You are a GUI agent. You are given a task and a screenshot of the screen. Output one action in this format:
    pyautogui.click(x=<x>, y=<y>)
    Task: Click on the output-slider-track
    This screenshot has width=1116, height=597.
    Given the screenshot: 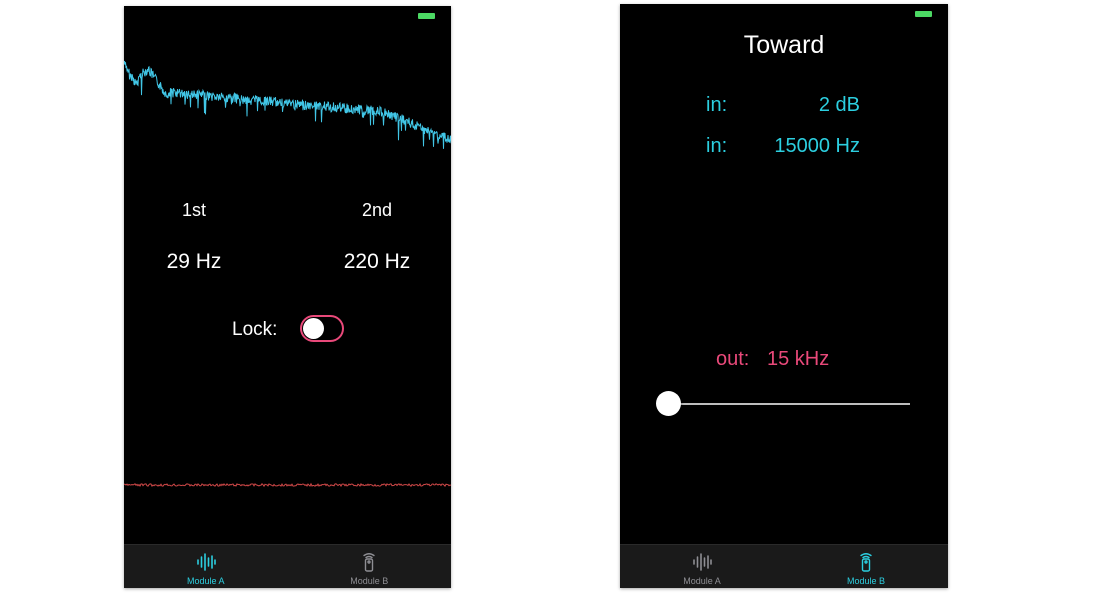 What is the action you would take?
    pyautogui.click(x=789, y=404)
    